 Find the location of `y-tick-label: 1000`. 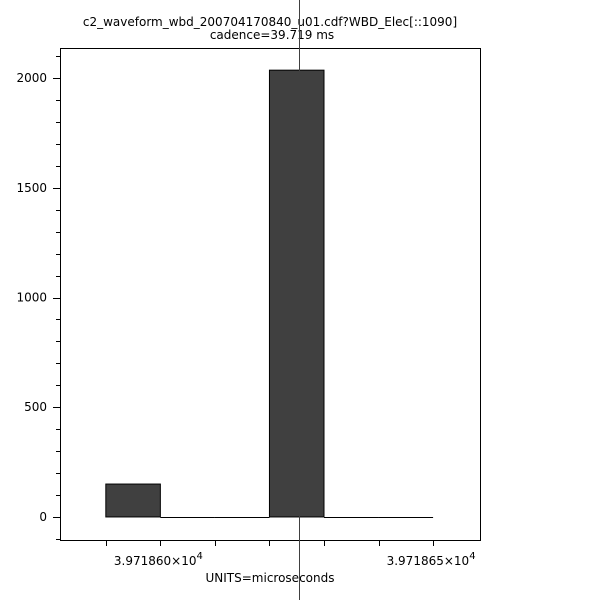

y-tick-label: 1000 is located at coordinates (31, 298).